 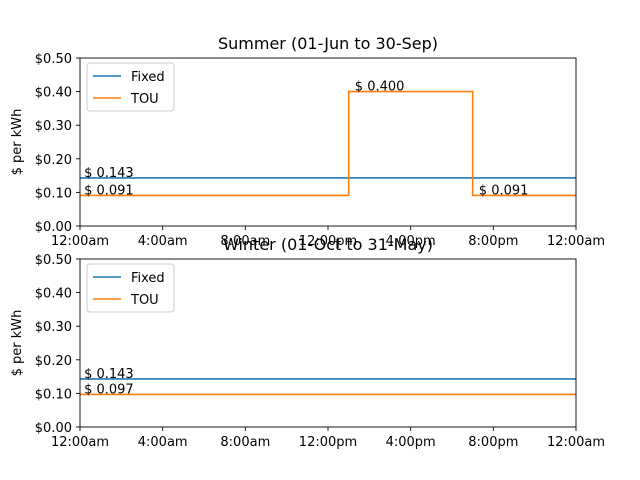 I want to click on chart-title: Winter (01-Oct to 31-May), so click(x=328, y=244).